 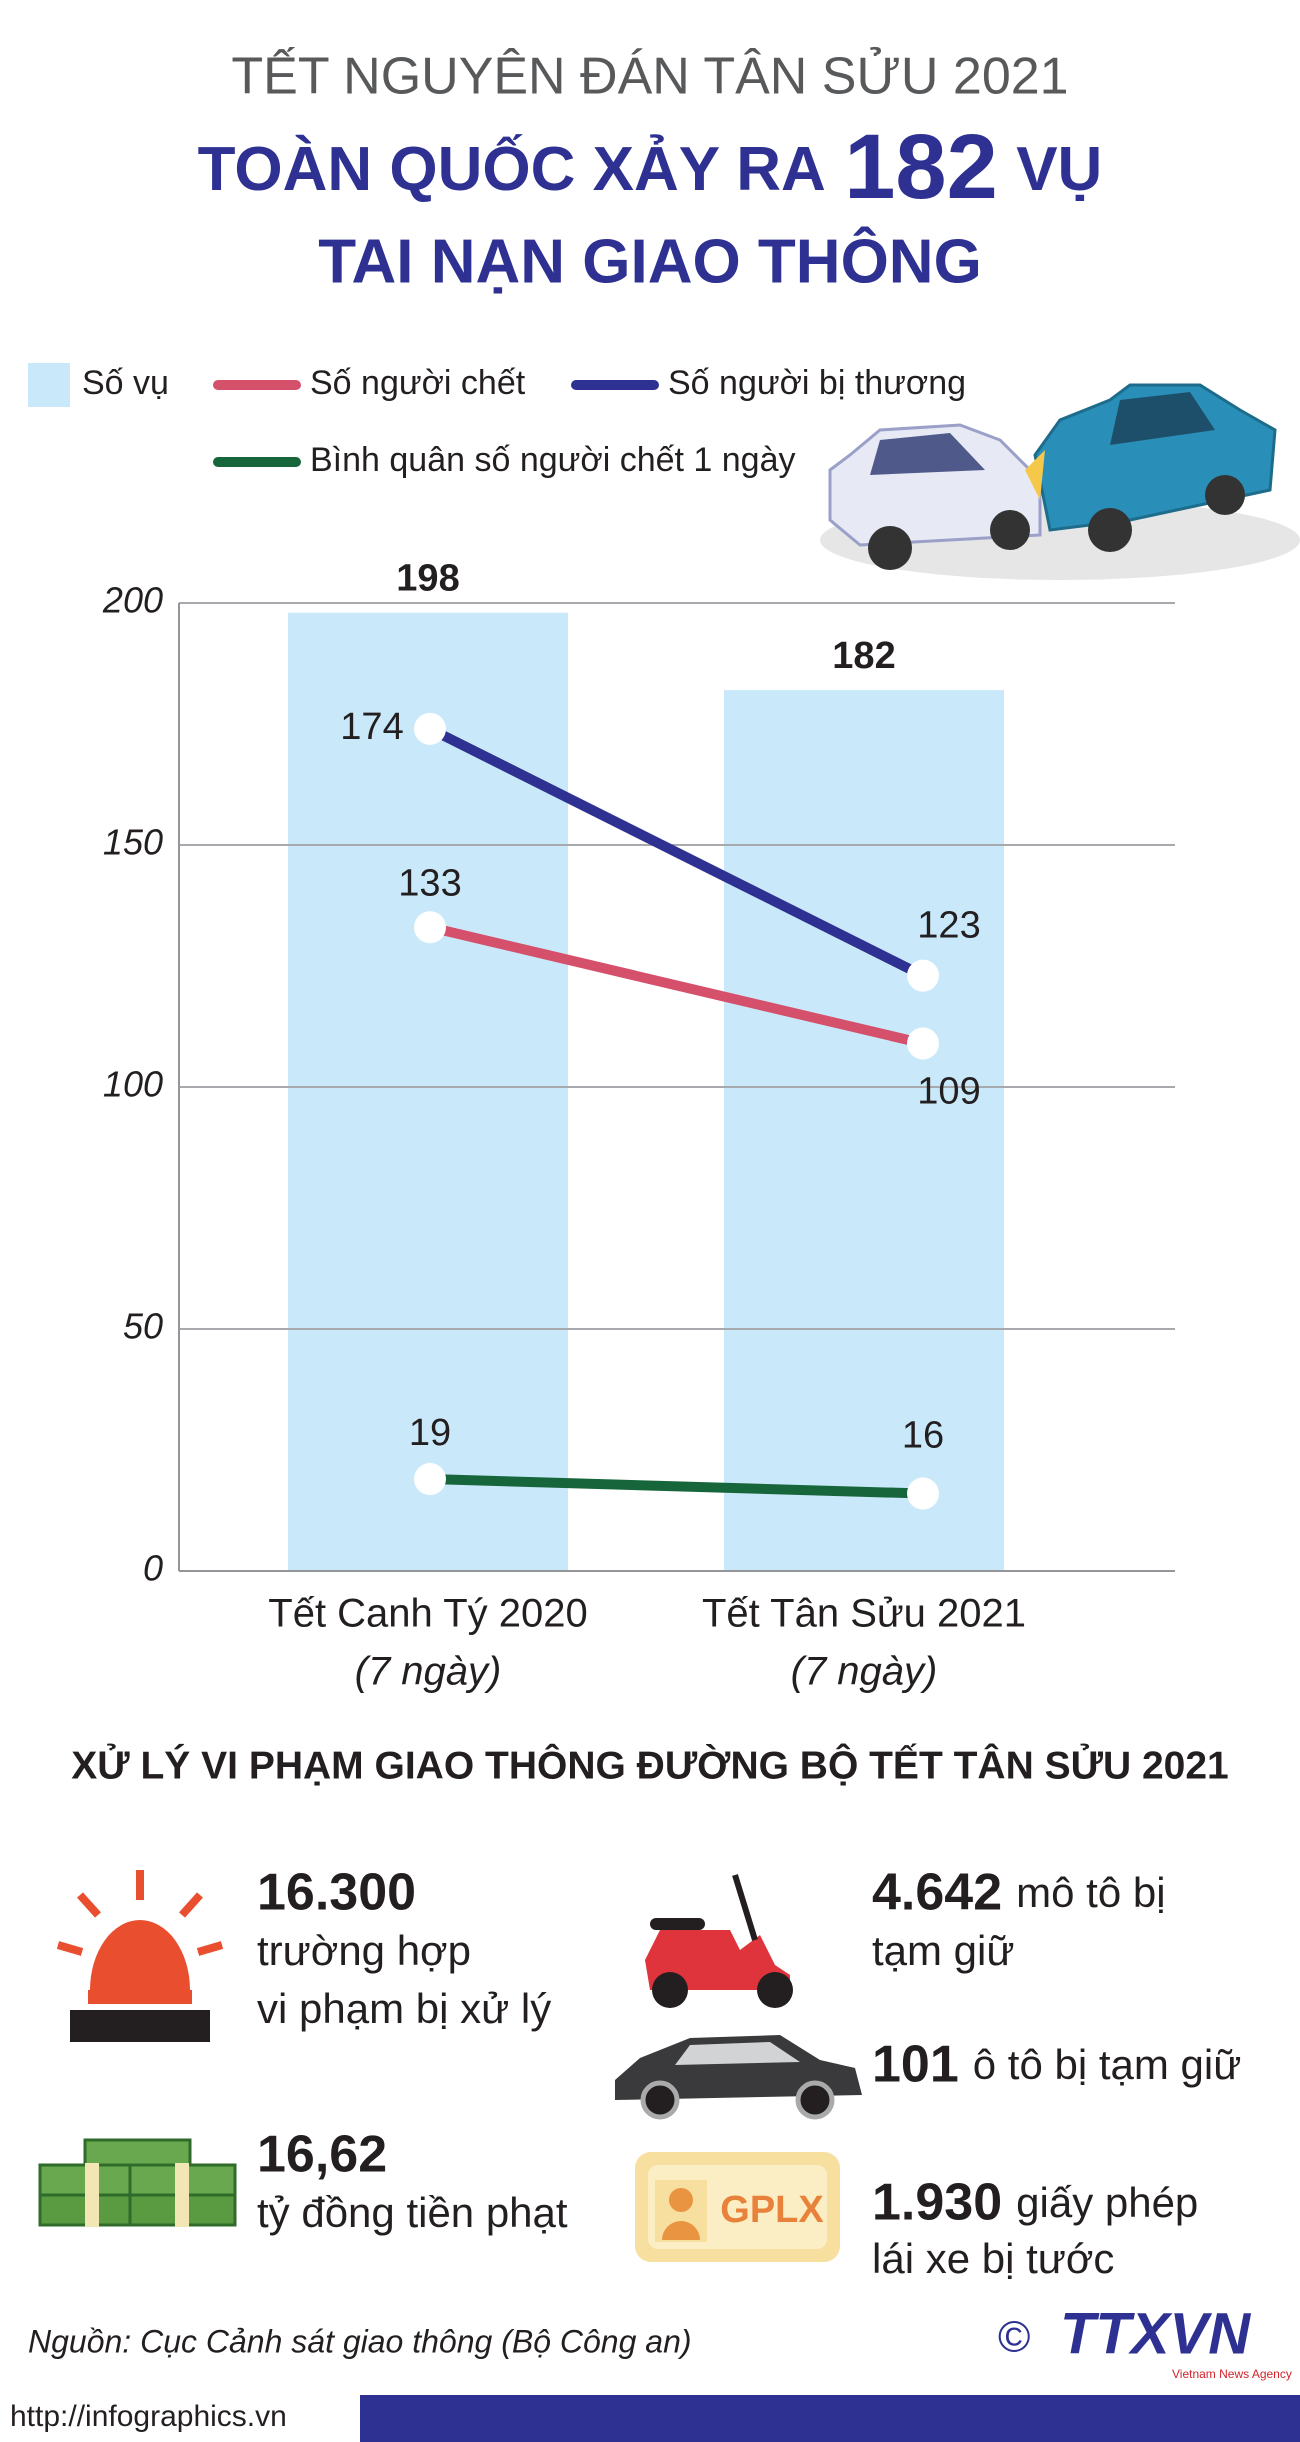 I want to click on title: TOÀN QUỐC XẢY RA 182 VỤ, so click(x=650, y=167).